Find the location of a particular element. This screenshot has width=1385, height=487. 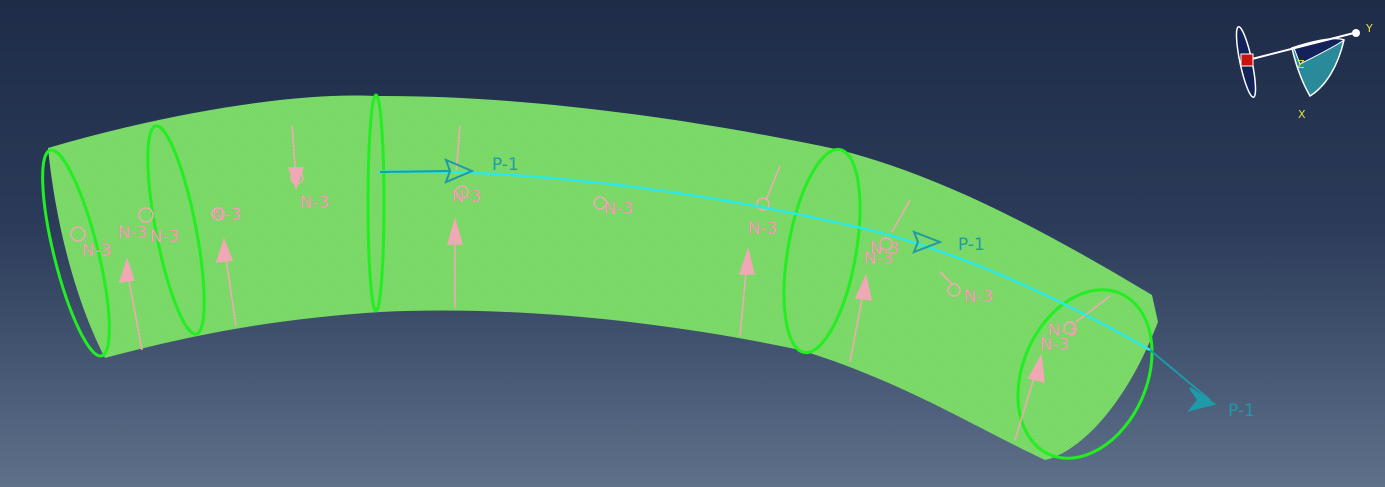

triad-label-y: Y is located at coordinates (1369, 28).